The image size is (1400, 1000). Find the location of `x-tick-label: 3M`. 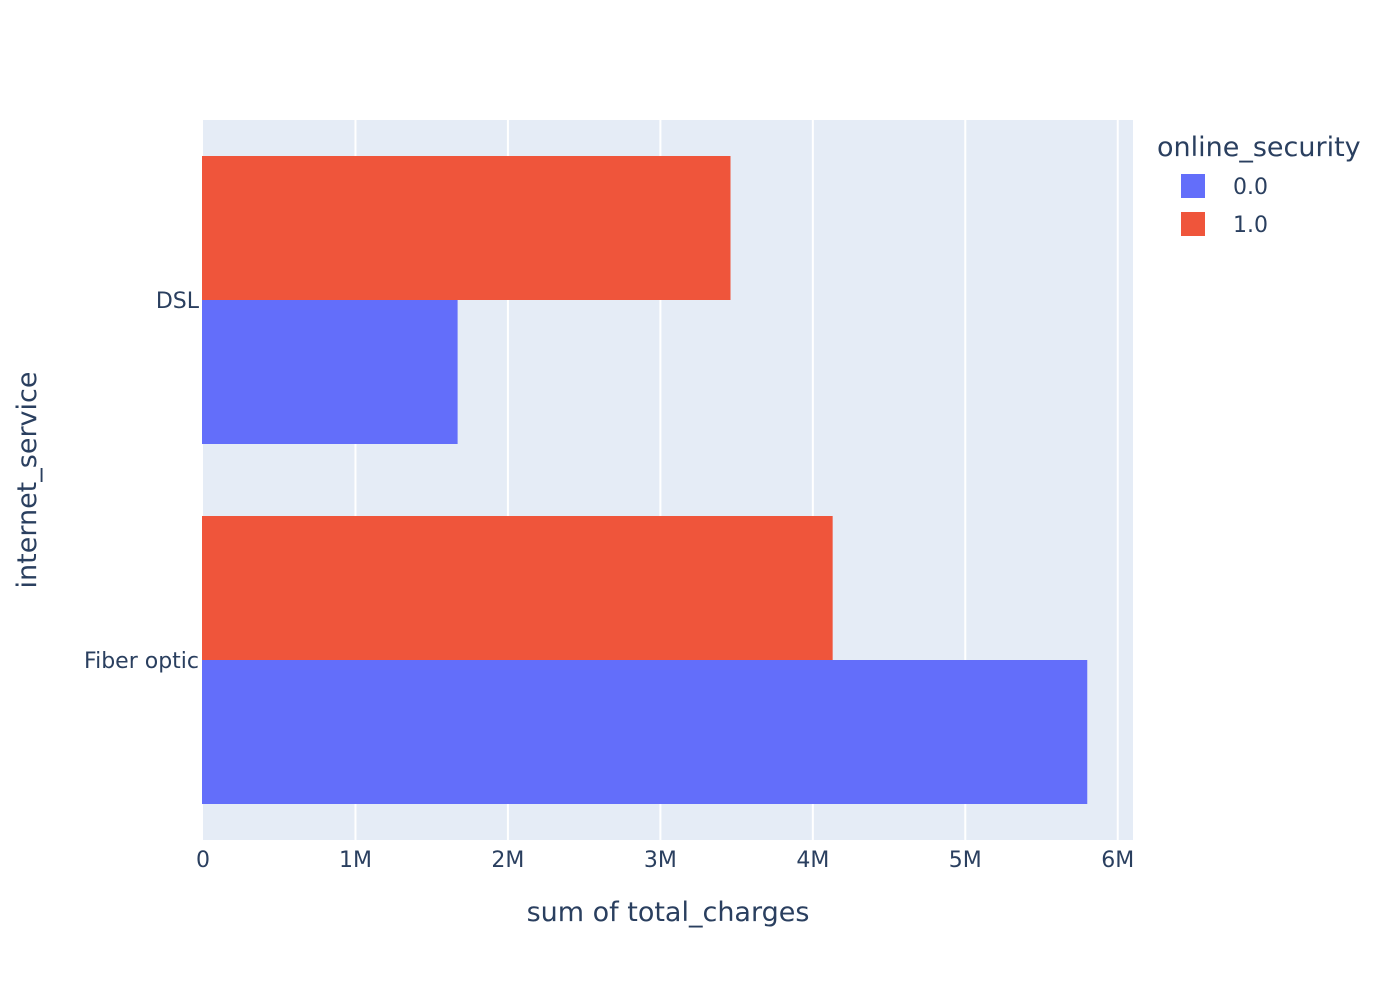

x-tick-label: 3M is located at coordinates (660, 860).